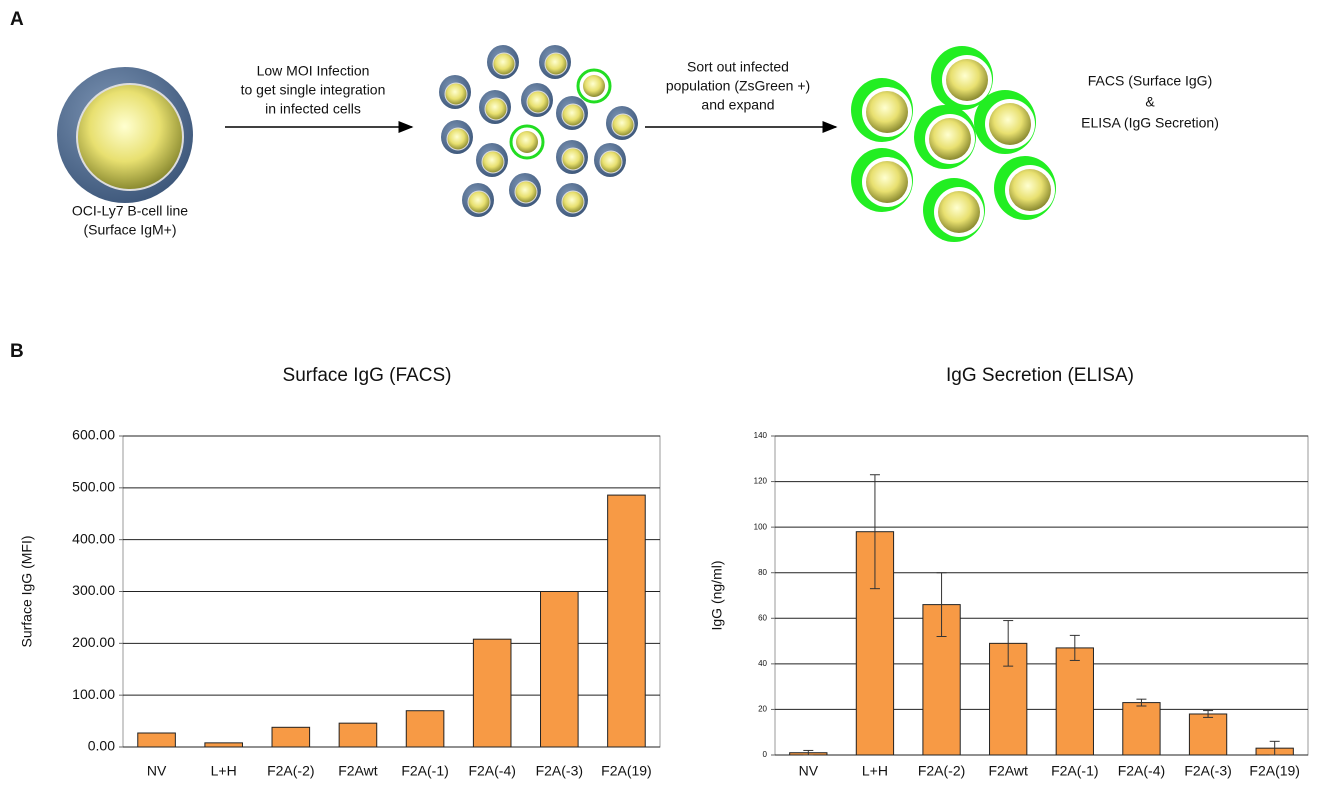 The height and width of the screenshot is (786, 1320). I want to click on cell-label: (Surface IgM+), so click(130, 230).